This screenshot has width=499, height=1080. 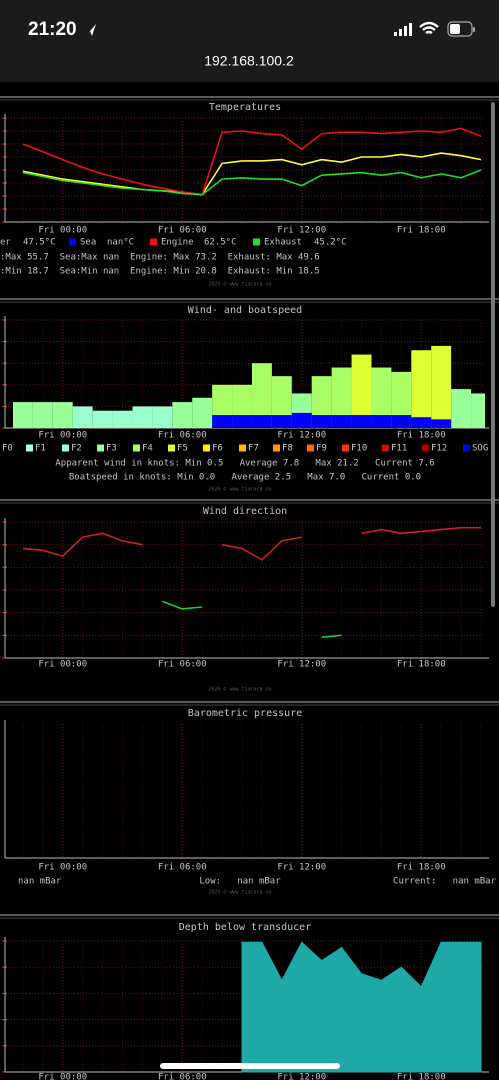 I want to click on legend-name: F12, so click(x=439, y=449).